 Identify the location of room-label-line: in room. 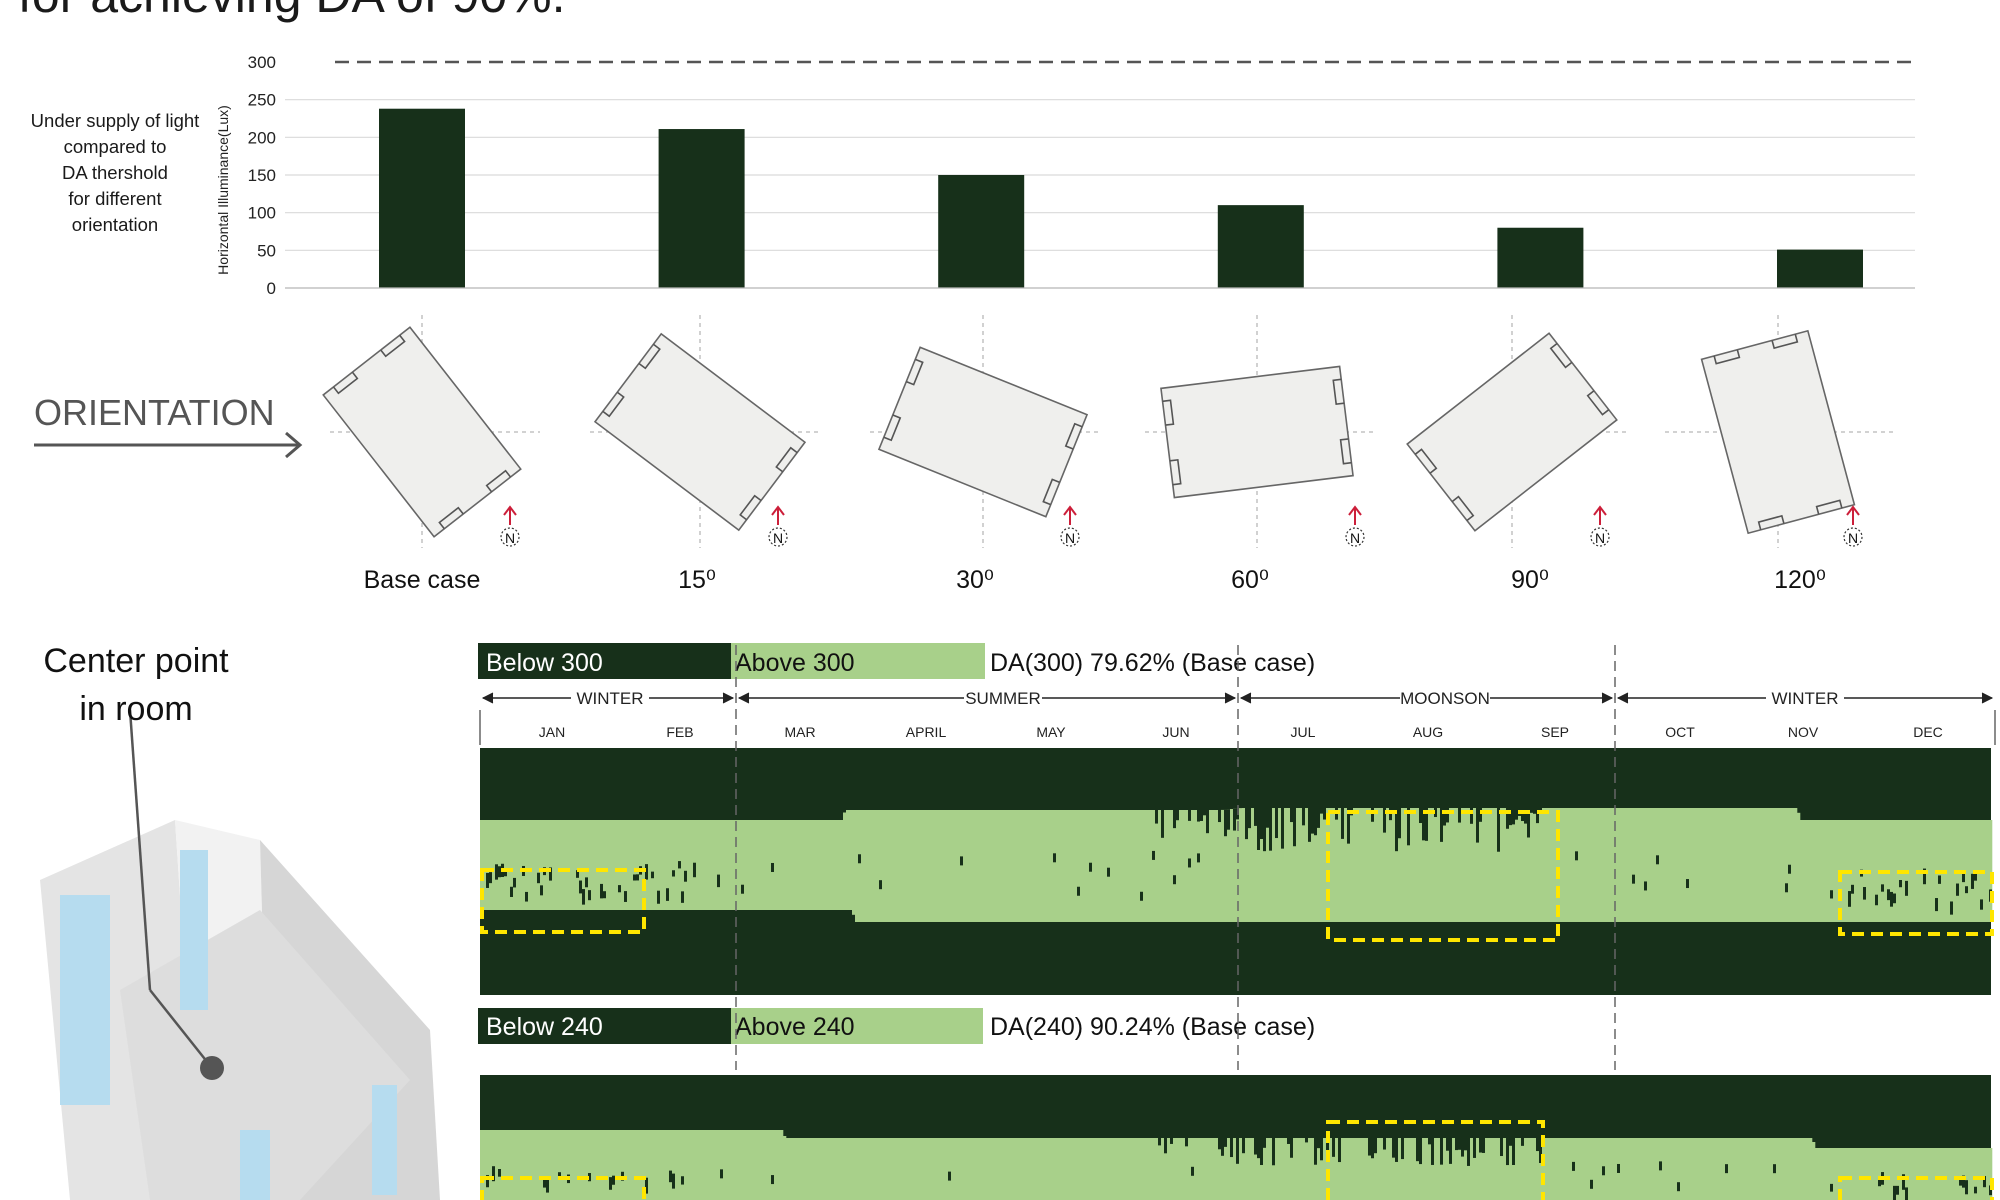
(135, 709).